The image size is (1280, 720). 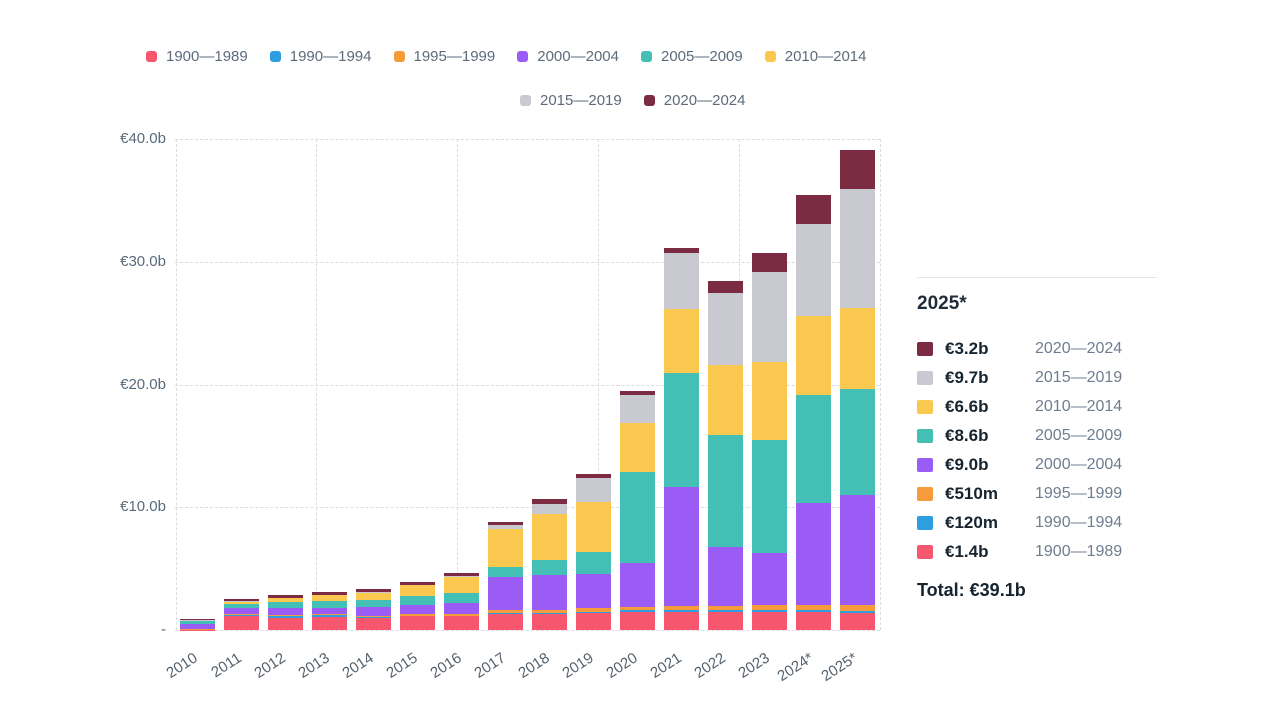 What do you see at coordinates (197, 56) in the screenshot?
I see `legend-item-1900—1989: 1900—1989` at bounding box center [197, 56].